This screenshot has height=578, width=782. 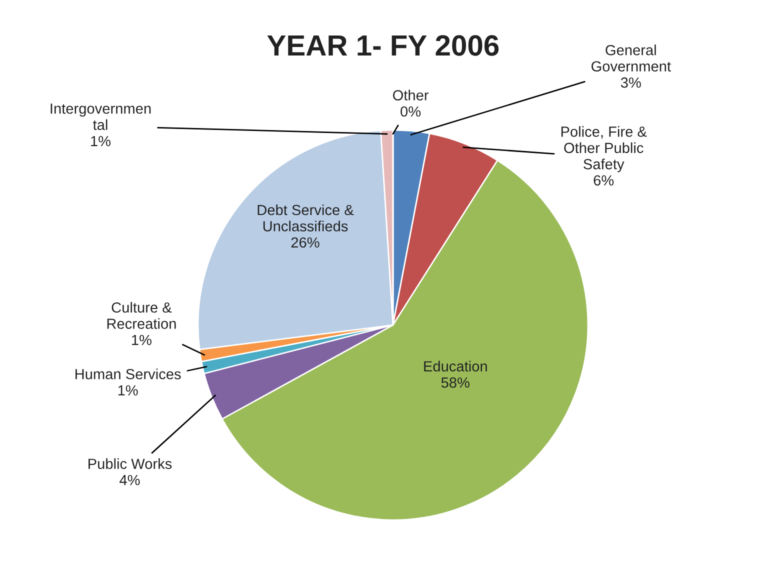 I want to click on slice-label: Debt Service & Unclassifieds, so click(x=306, y=218).